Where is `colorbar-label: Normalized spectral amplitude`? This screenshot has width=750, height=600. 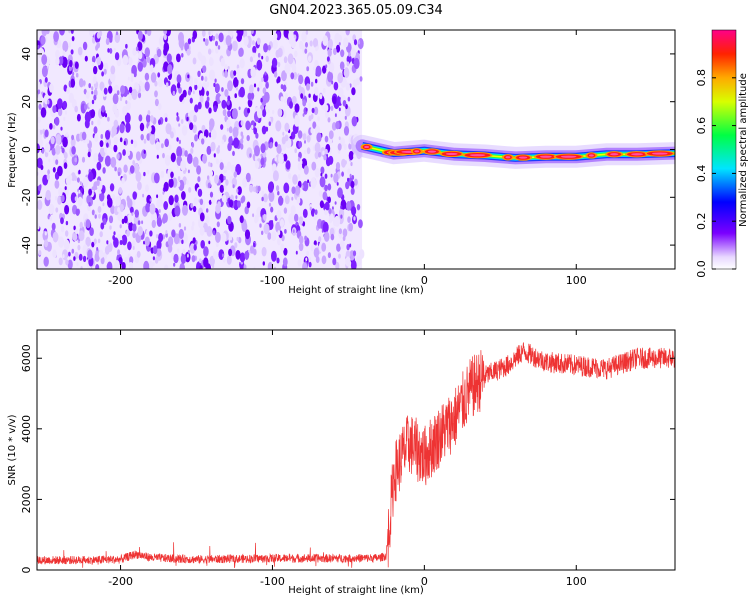
colorbar-label: Normalized spectral amplitude is located at coordinates (743, 150).